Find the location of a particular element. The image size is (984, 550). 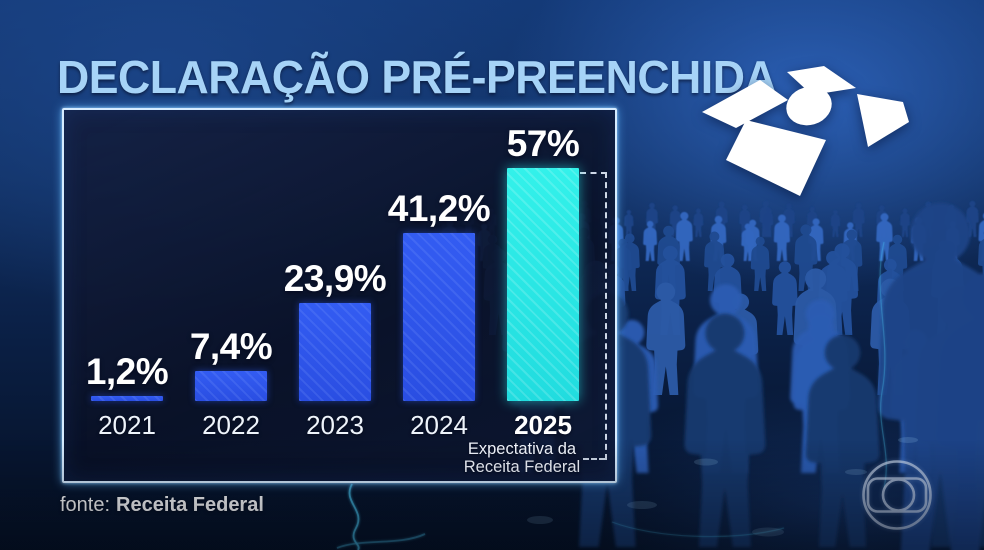

highlight-note-line1: Expectativa da is located at coordinates (522, 449).